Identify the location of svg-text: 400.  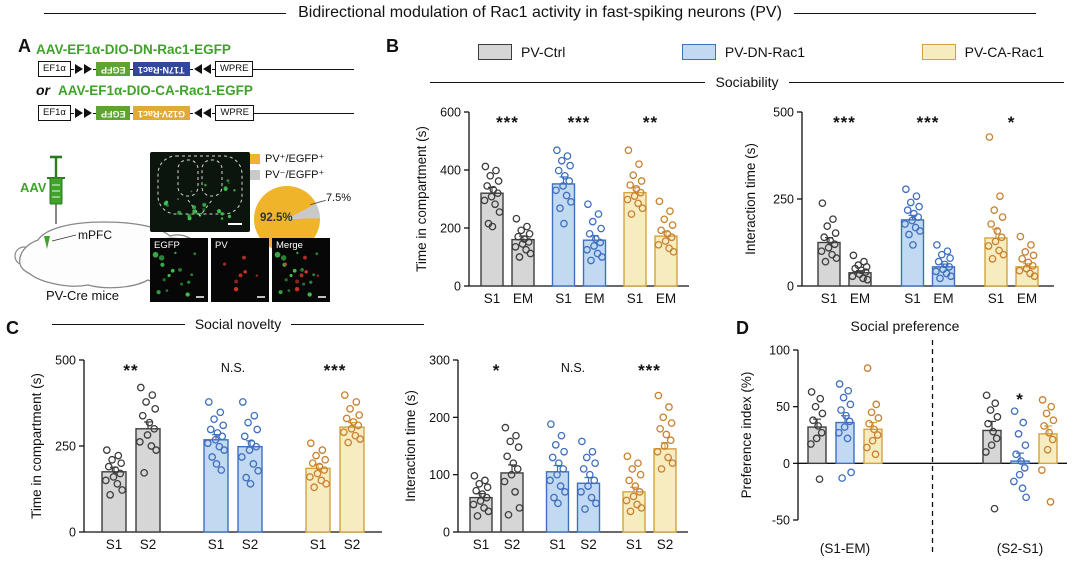
(450, 171).